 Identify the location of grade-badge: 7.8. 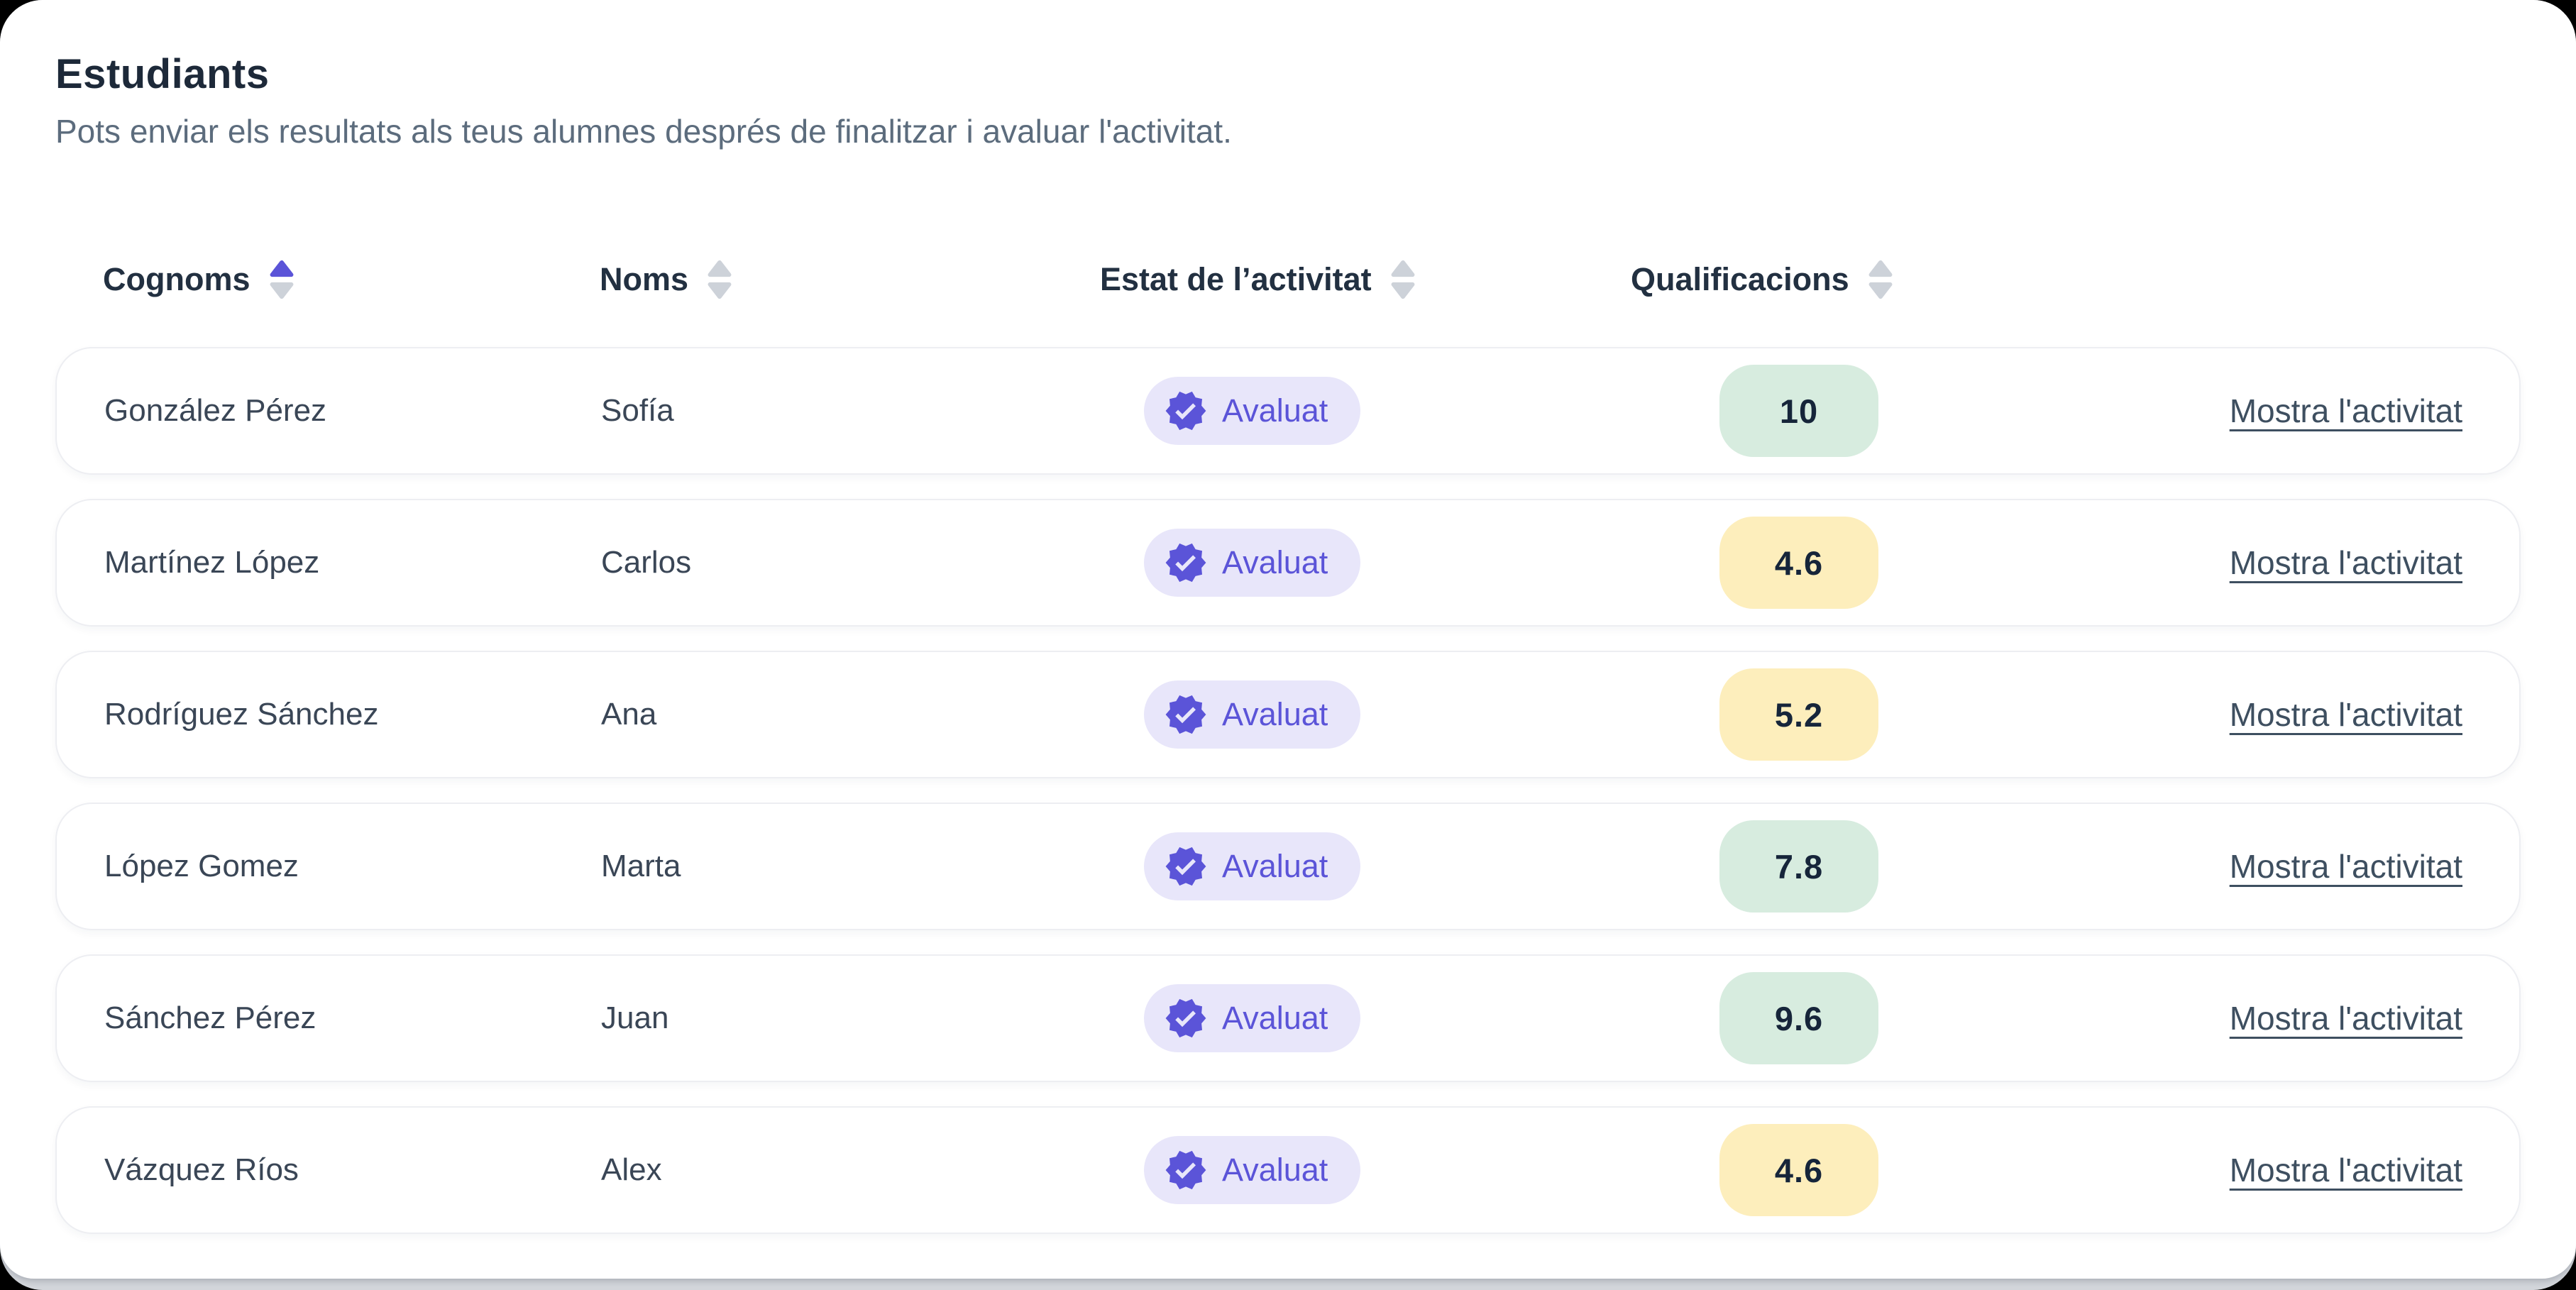
(1798, 866).